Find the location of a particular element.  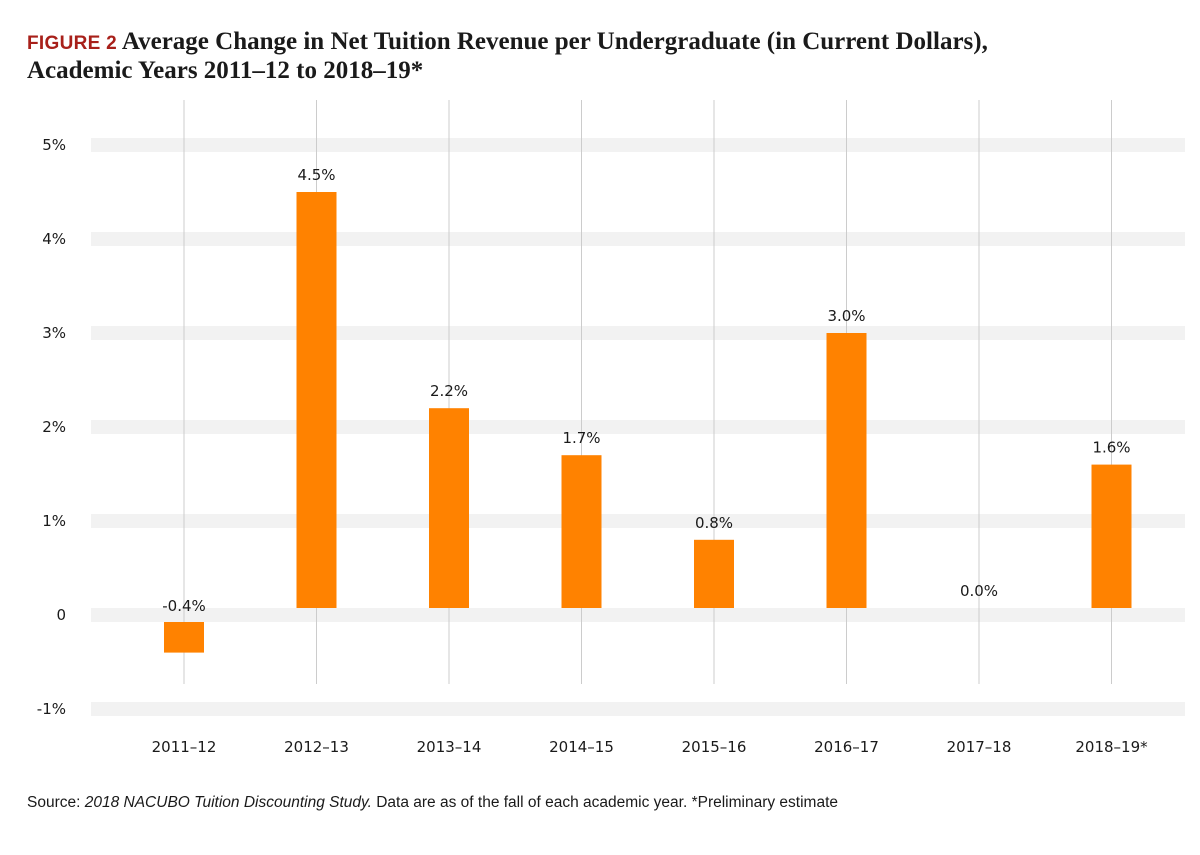

data-label: 2.2% is located at coordinates (449, 391).